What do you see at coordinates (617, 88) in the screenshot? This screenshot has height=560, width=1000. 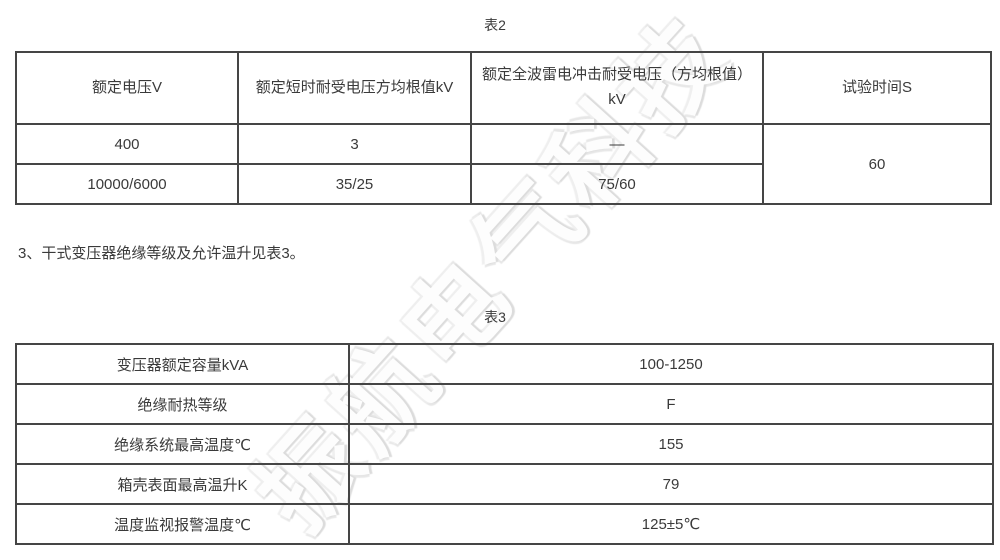 I see `table2-header-lightning-impulse: 额定全波雷电冲击耐受电压（方均根值） kV` at bounding box center [617, 88].